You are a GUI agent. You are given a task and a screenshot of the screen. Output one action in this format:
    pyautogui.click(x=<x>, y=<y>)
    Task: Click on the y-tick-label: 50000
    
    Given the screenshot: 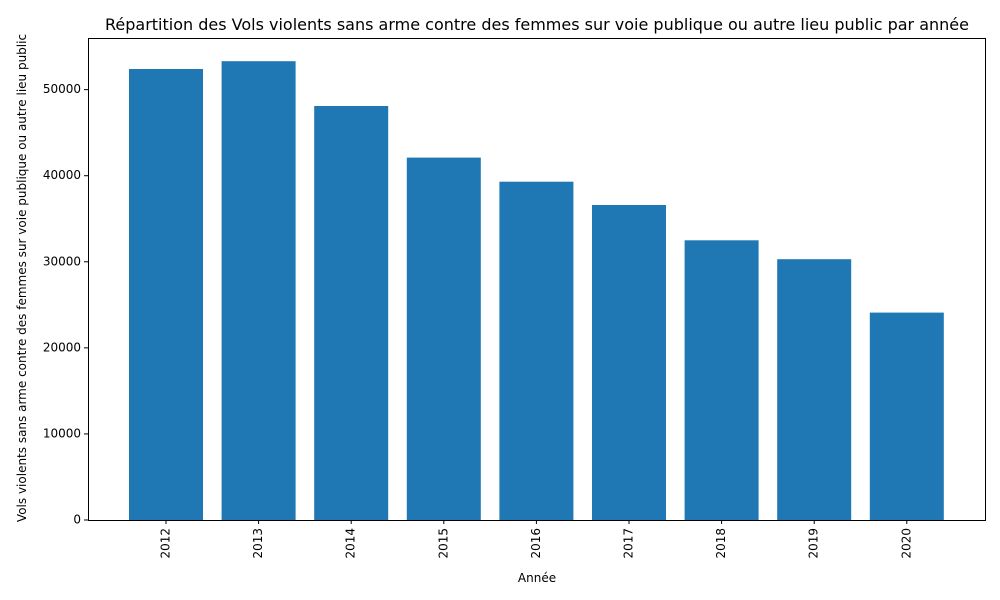 What is the action you would take?
    pyautogui.click(x=62, y=89)
    